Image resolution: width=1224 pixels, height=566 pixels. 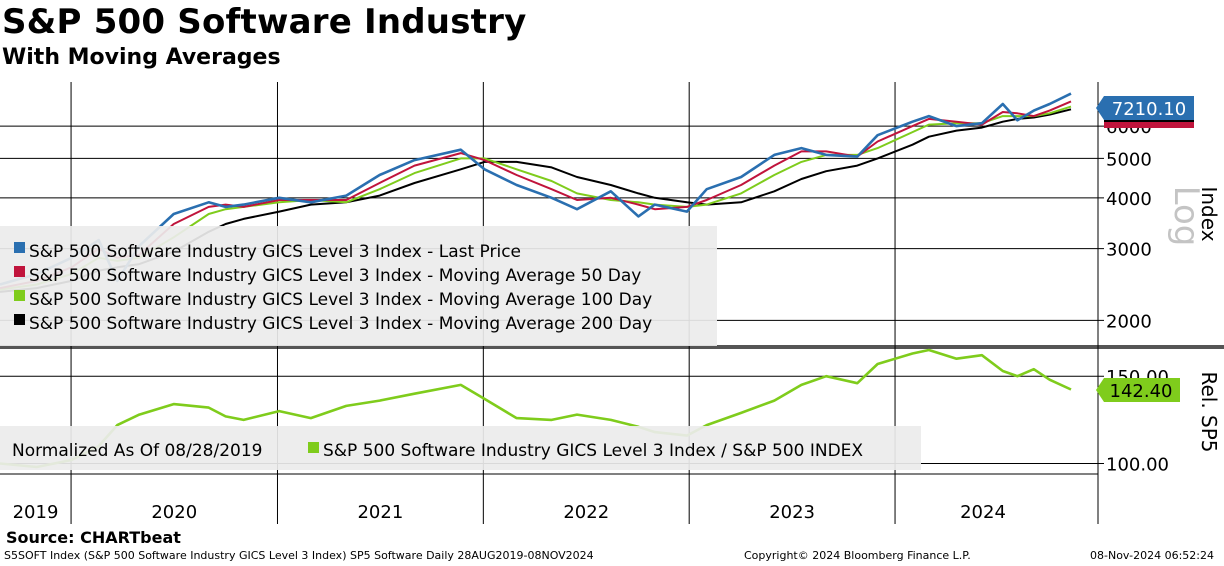 I want to click on chart-title: S&P 500 Software Industry, so click(x=264, y=22).